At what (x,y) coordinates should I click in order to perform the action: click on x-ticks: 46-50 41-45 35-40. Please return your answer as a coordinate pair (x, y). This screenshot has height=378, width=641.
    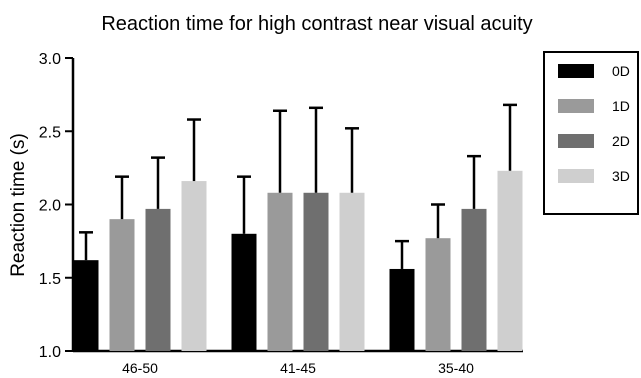
    Looking at the image, I should click on (298, 368).